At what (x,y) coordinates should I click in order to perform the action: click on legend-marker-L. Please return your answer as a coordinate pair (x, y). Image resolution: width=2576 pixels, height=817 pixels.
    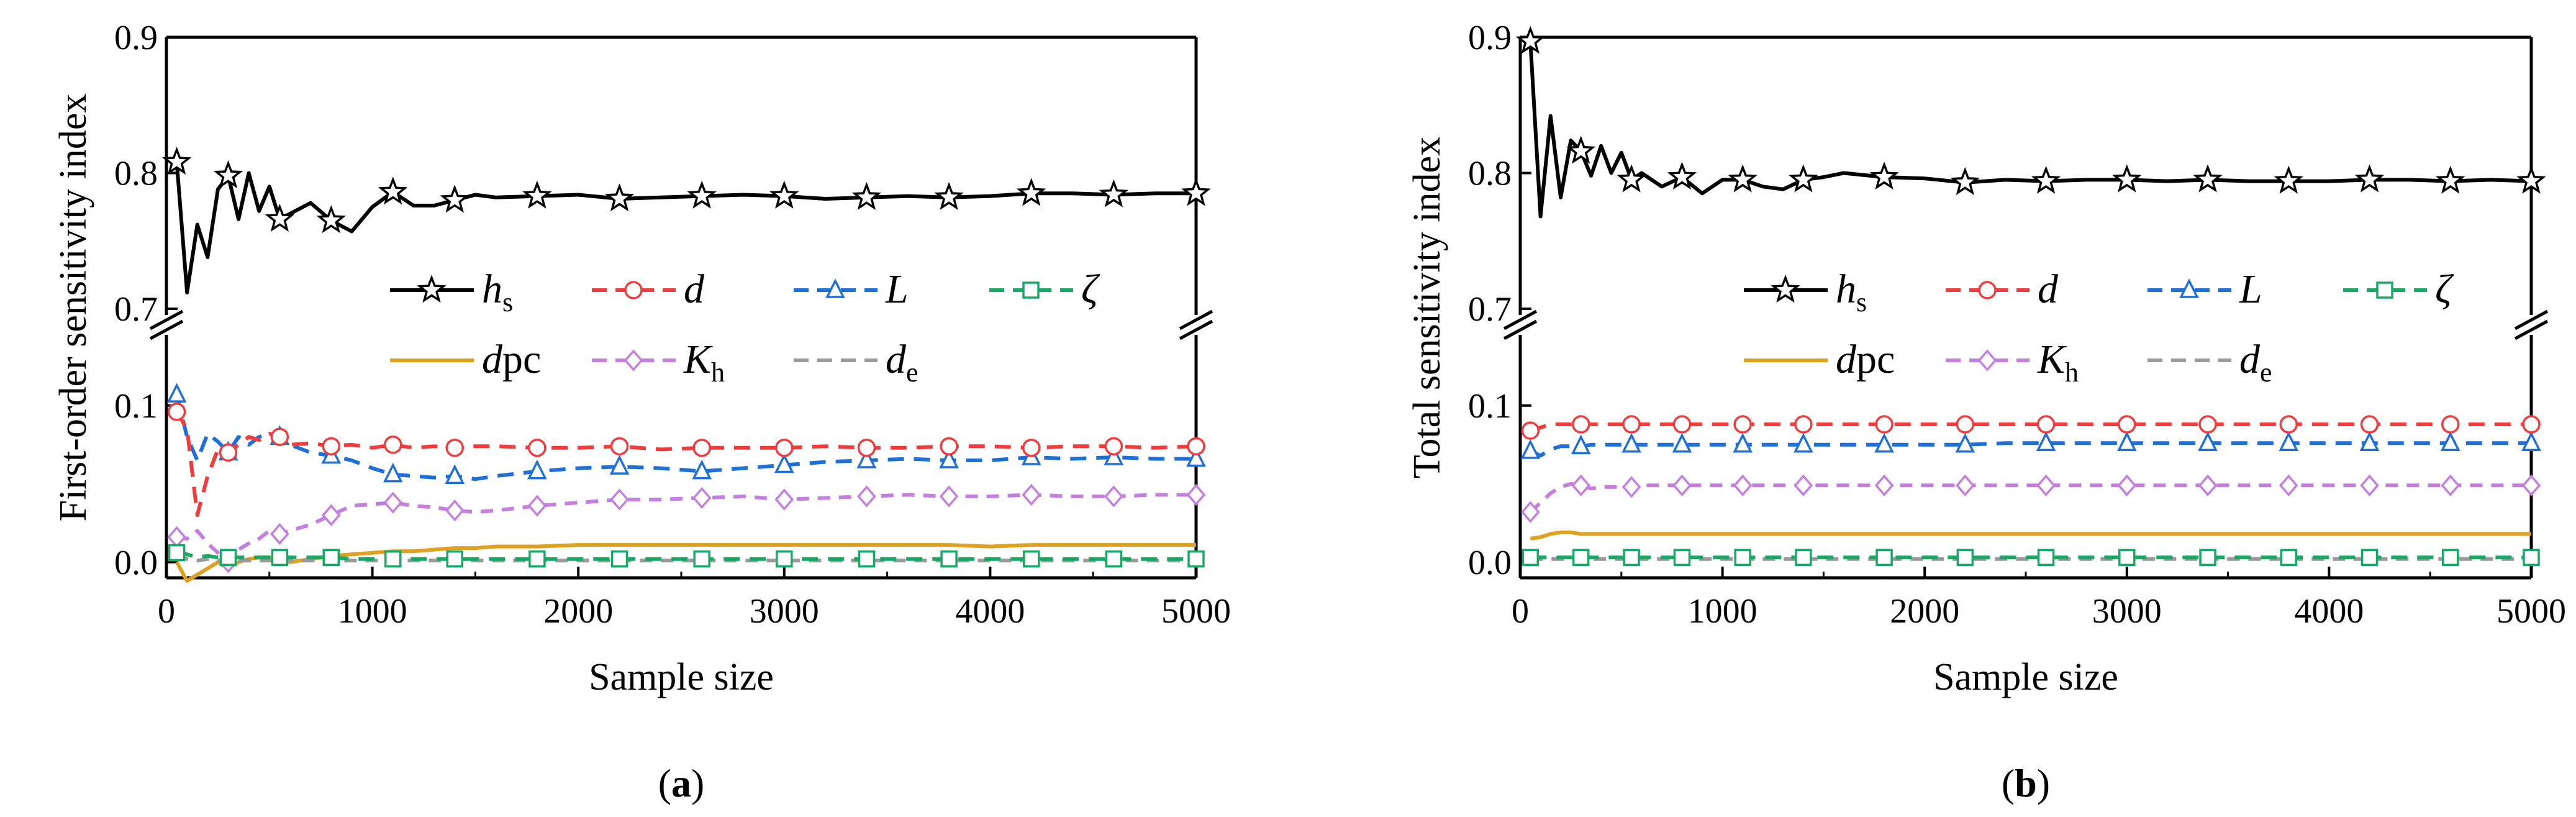
    Looking at the image, I should click on (835, 288).